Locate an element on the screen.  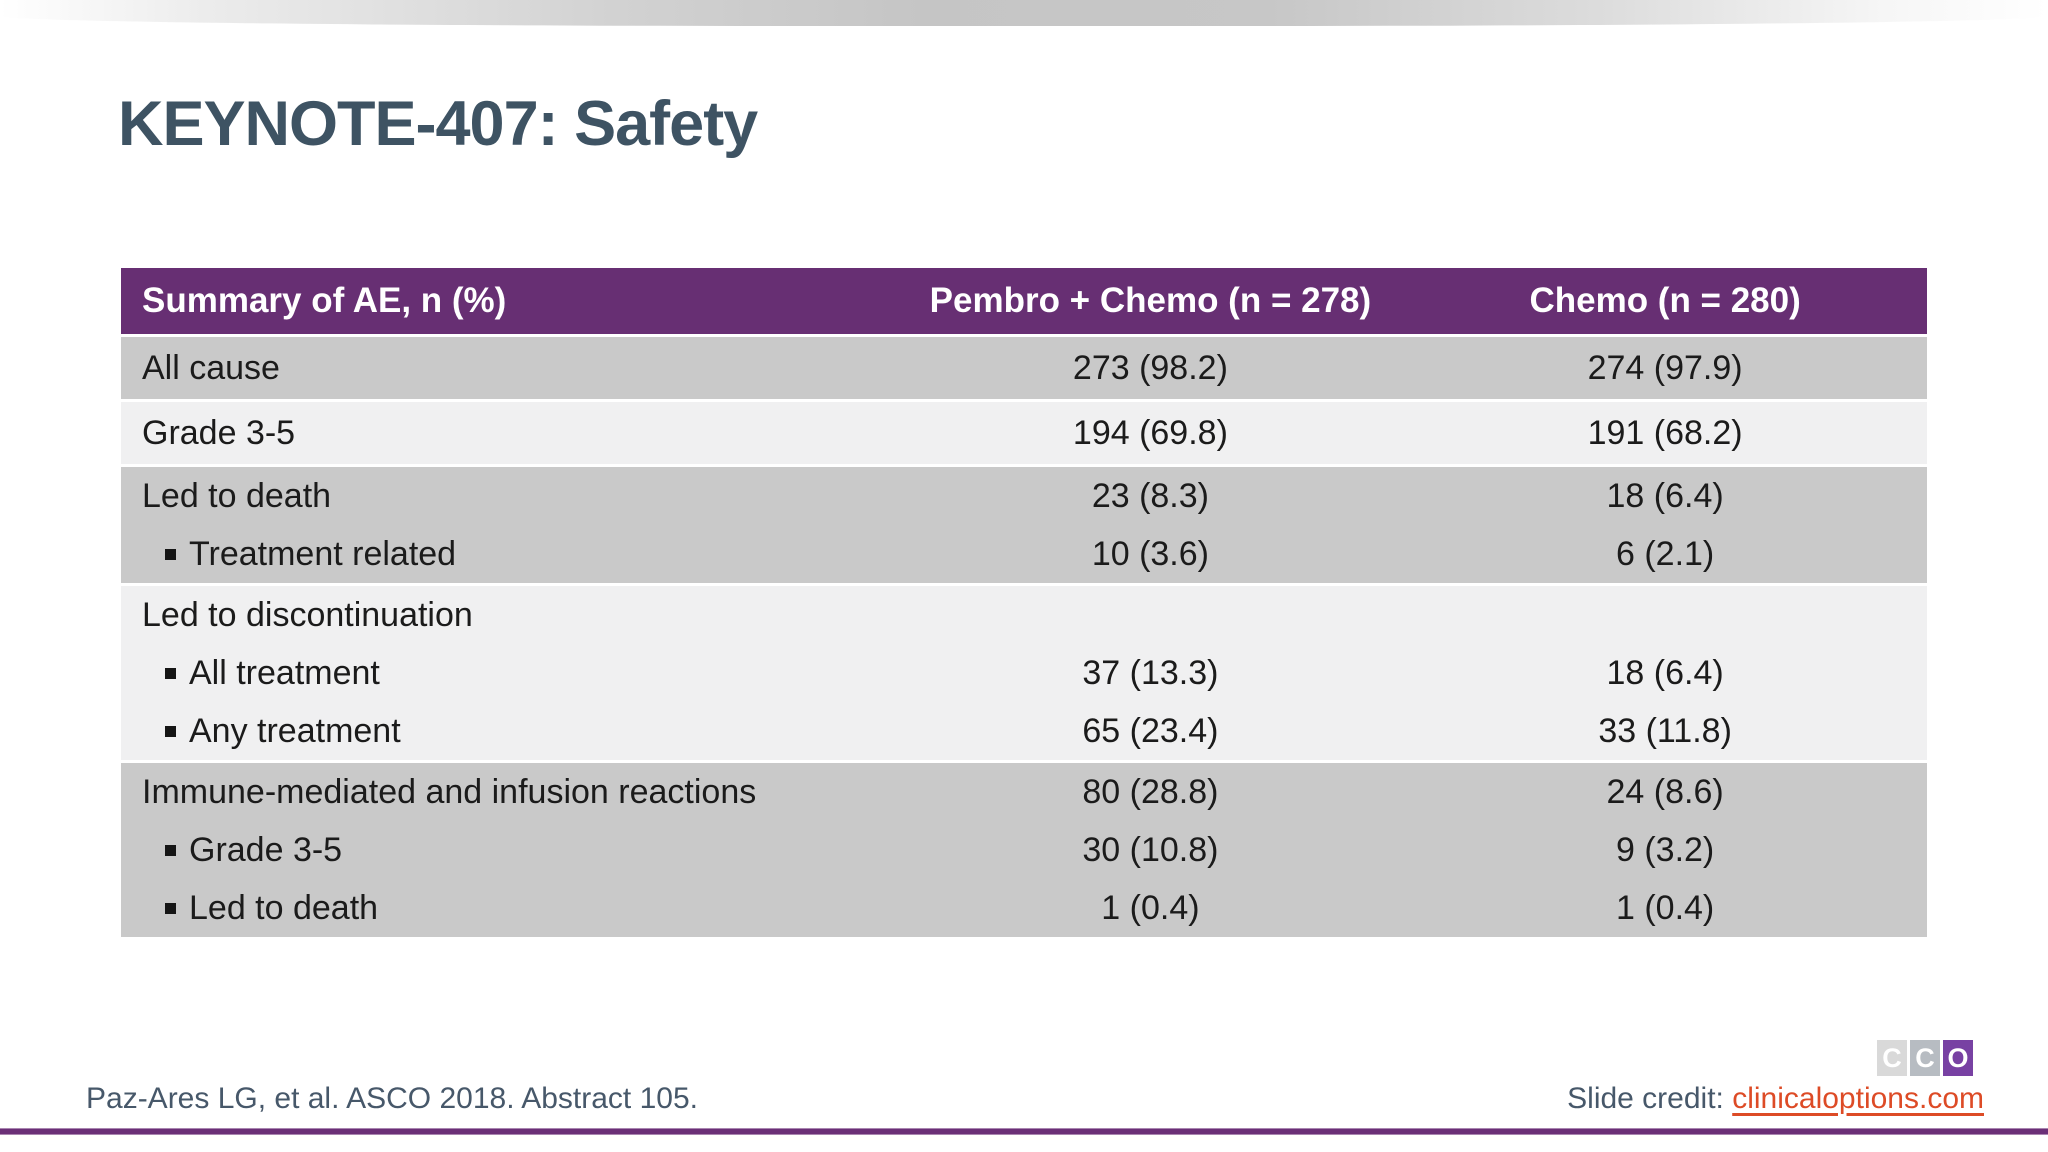
ae-label-text: All cause is located at coordinates (211, 367).